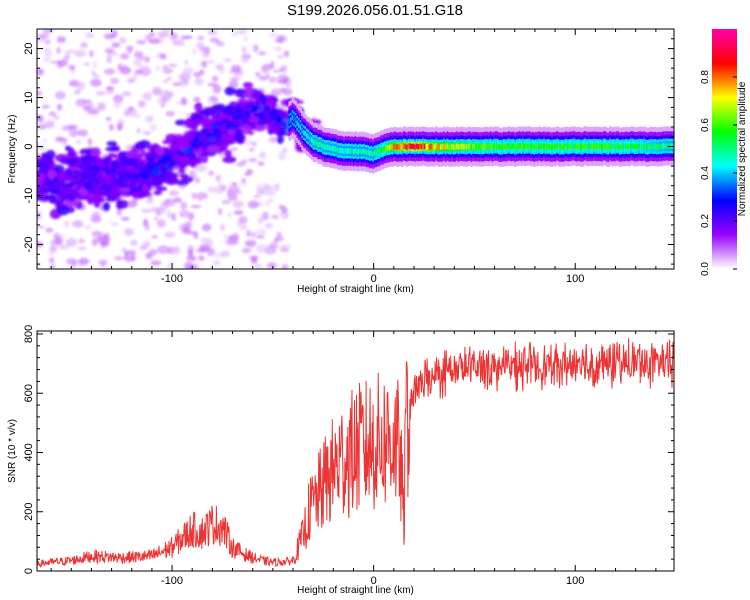 Image resolution: width=750 pixels, height=600 pixels. What do you see at coordinates (575, 279) in the screenshot?
I see `spectrogram-x-tick-label: 100` at bounding box center [575, 279].